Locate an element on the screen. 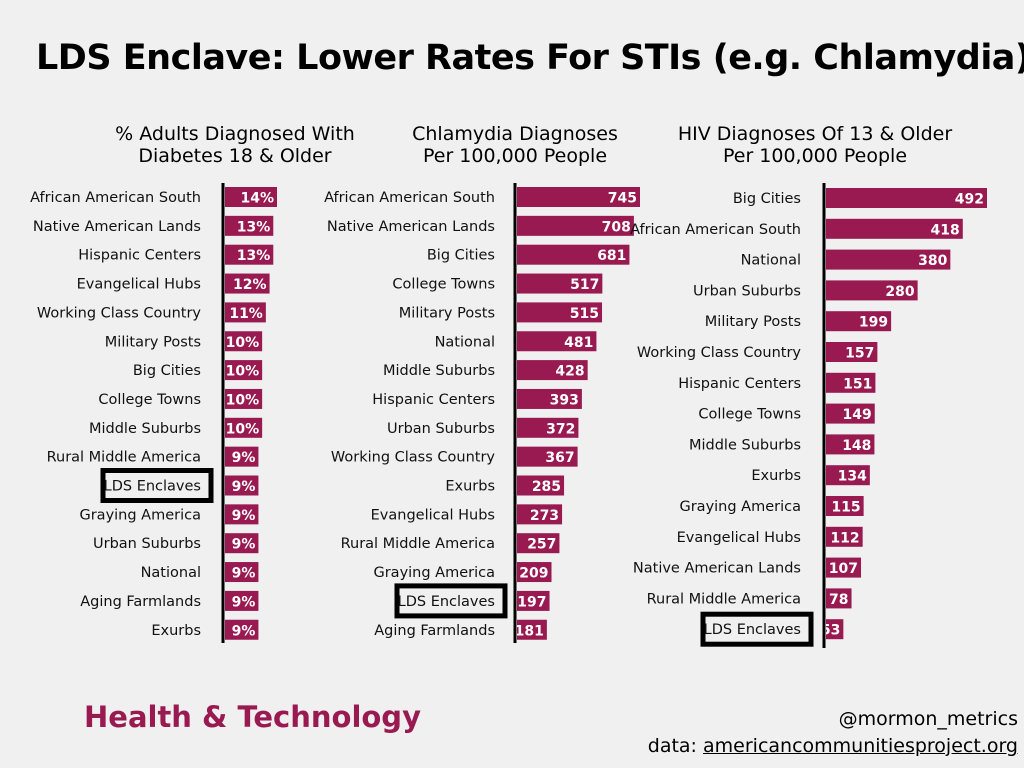 The width and height of the screenshot is (1024, 768). data-label: 197 is located at coordinates (531, 602).